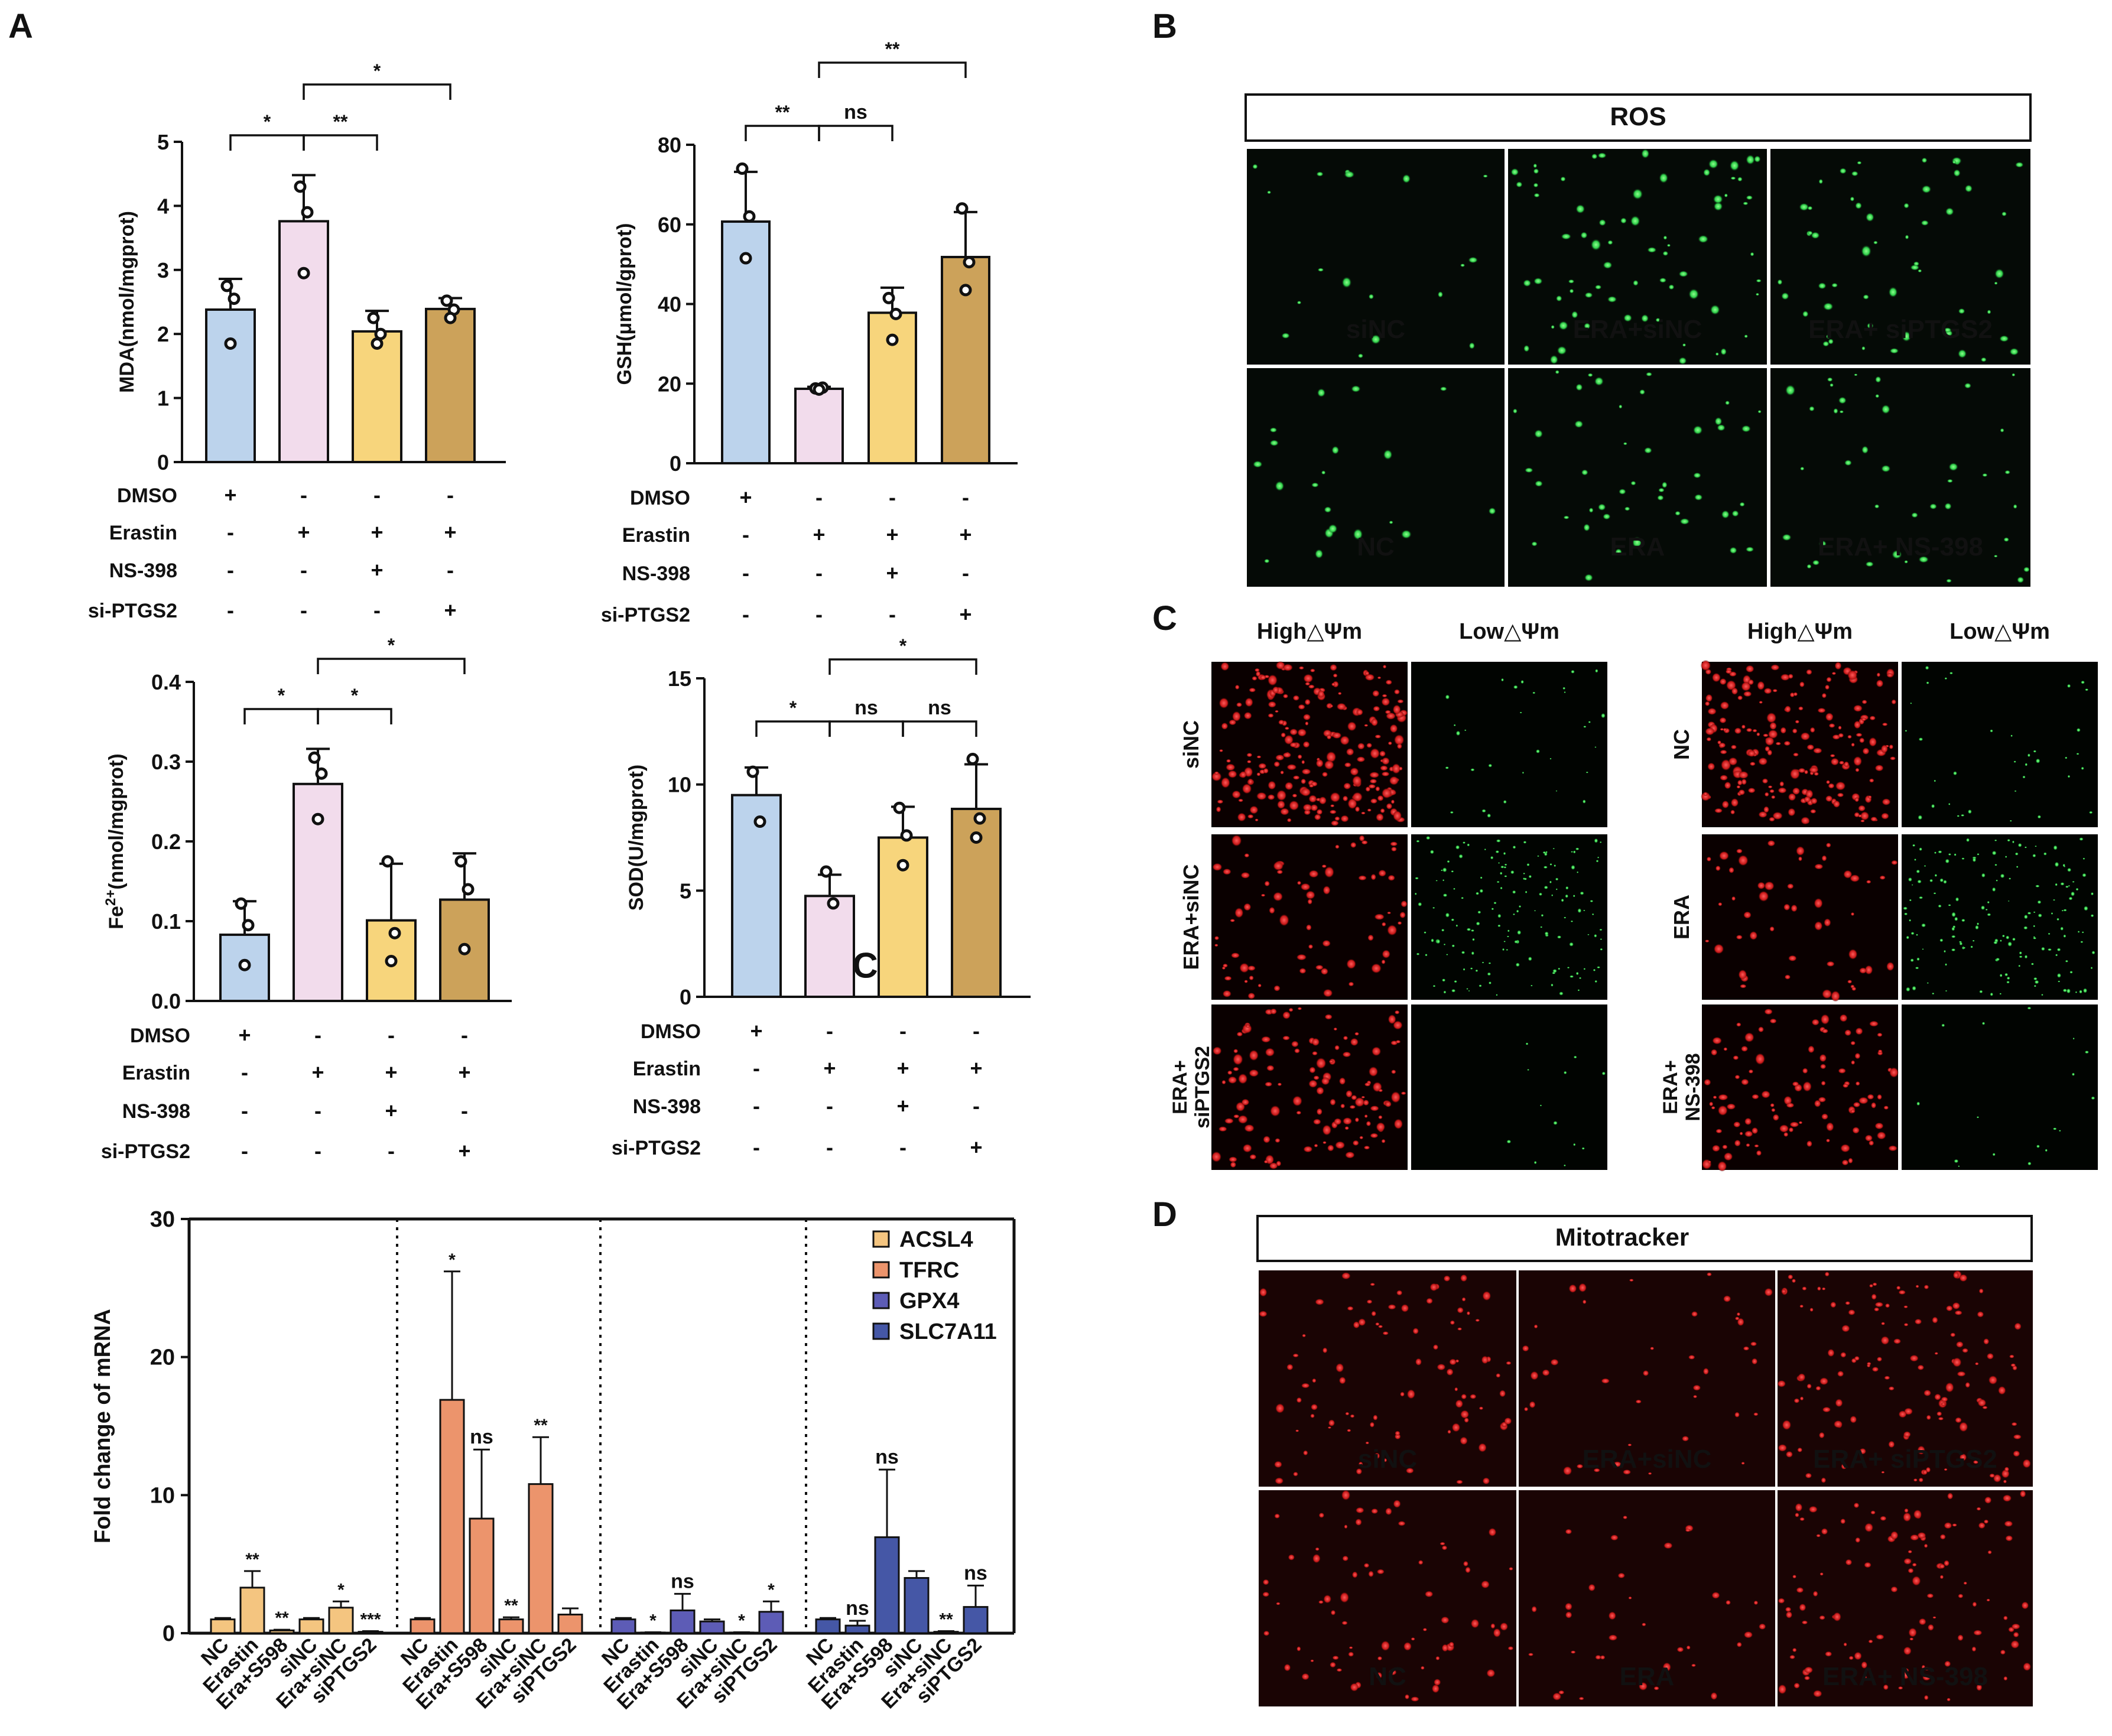 Image resolution: width=2112 pixels, height=1736 pixels. What do you see at coordinates (965, 573) in the screenshot?
I see `gsh-treatment-mark: -` at bounding box center [965, 573].